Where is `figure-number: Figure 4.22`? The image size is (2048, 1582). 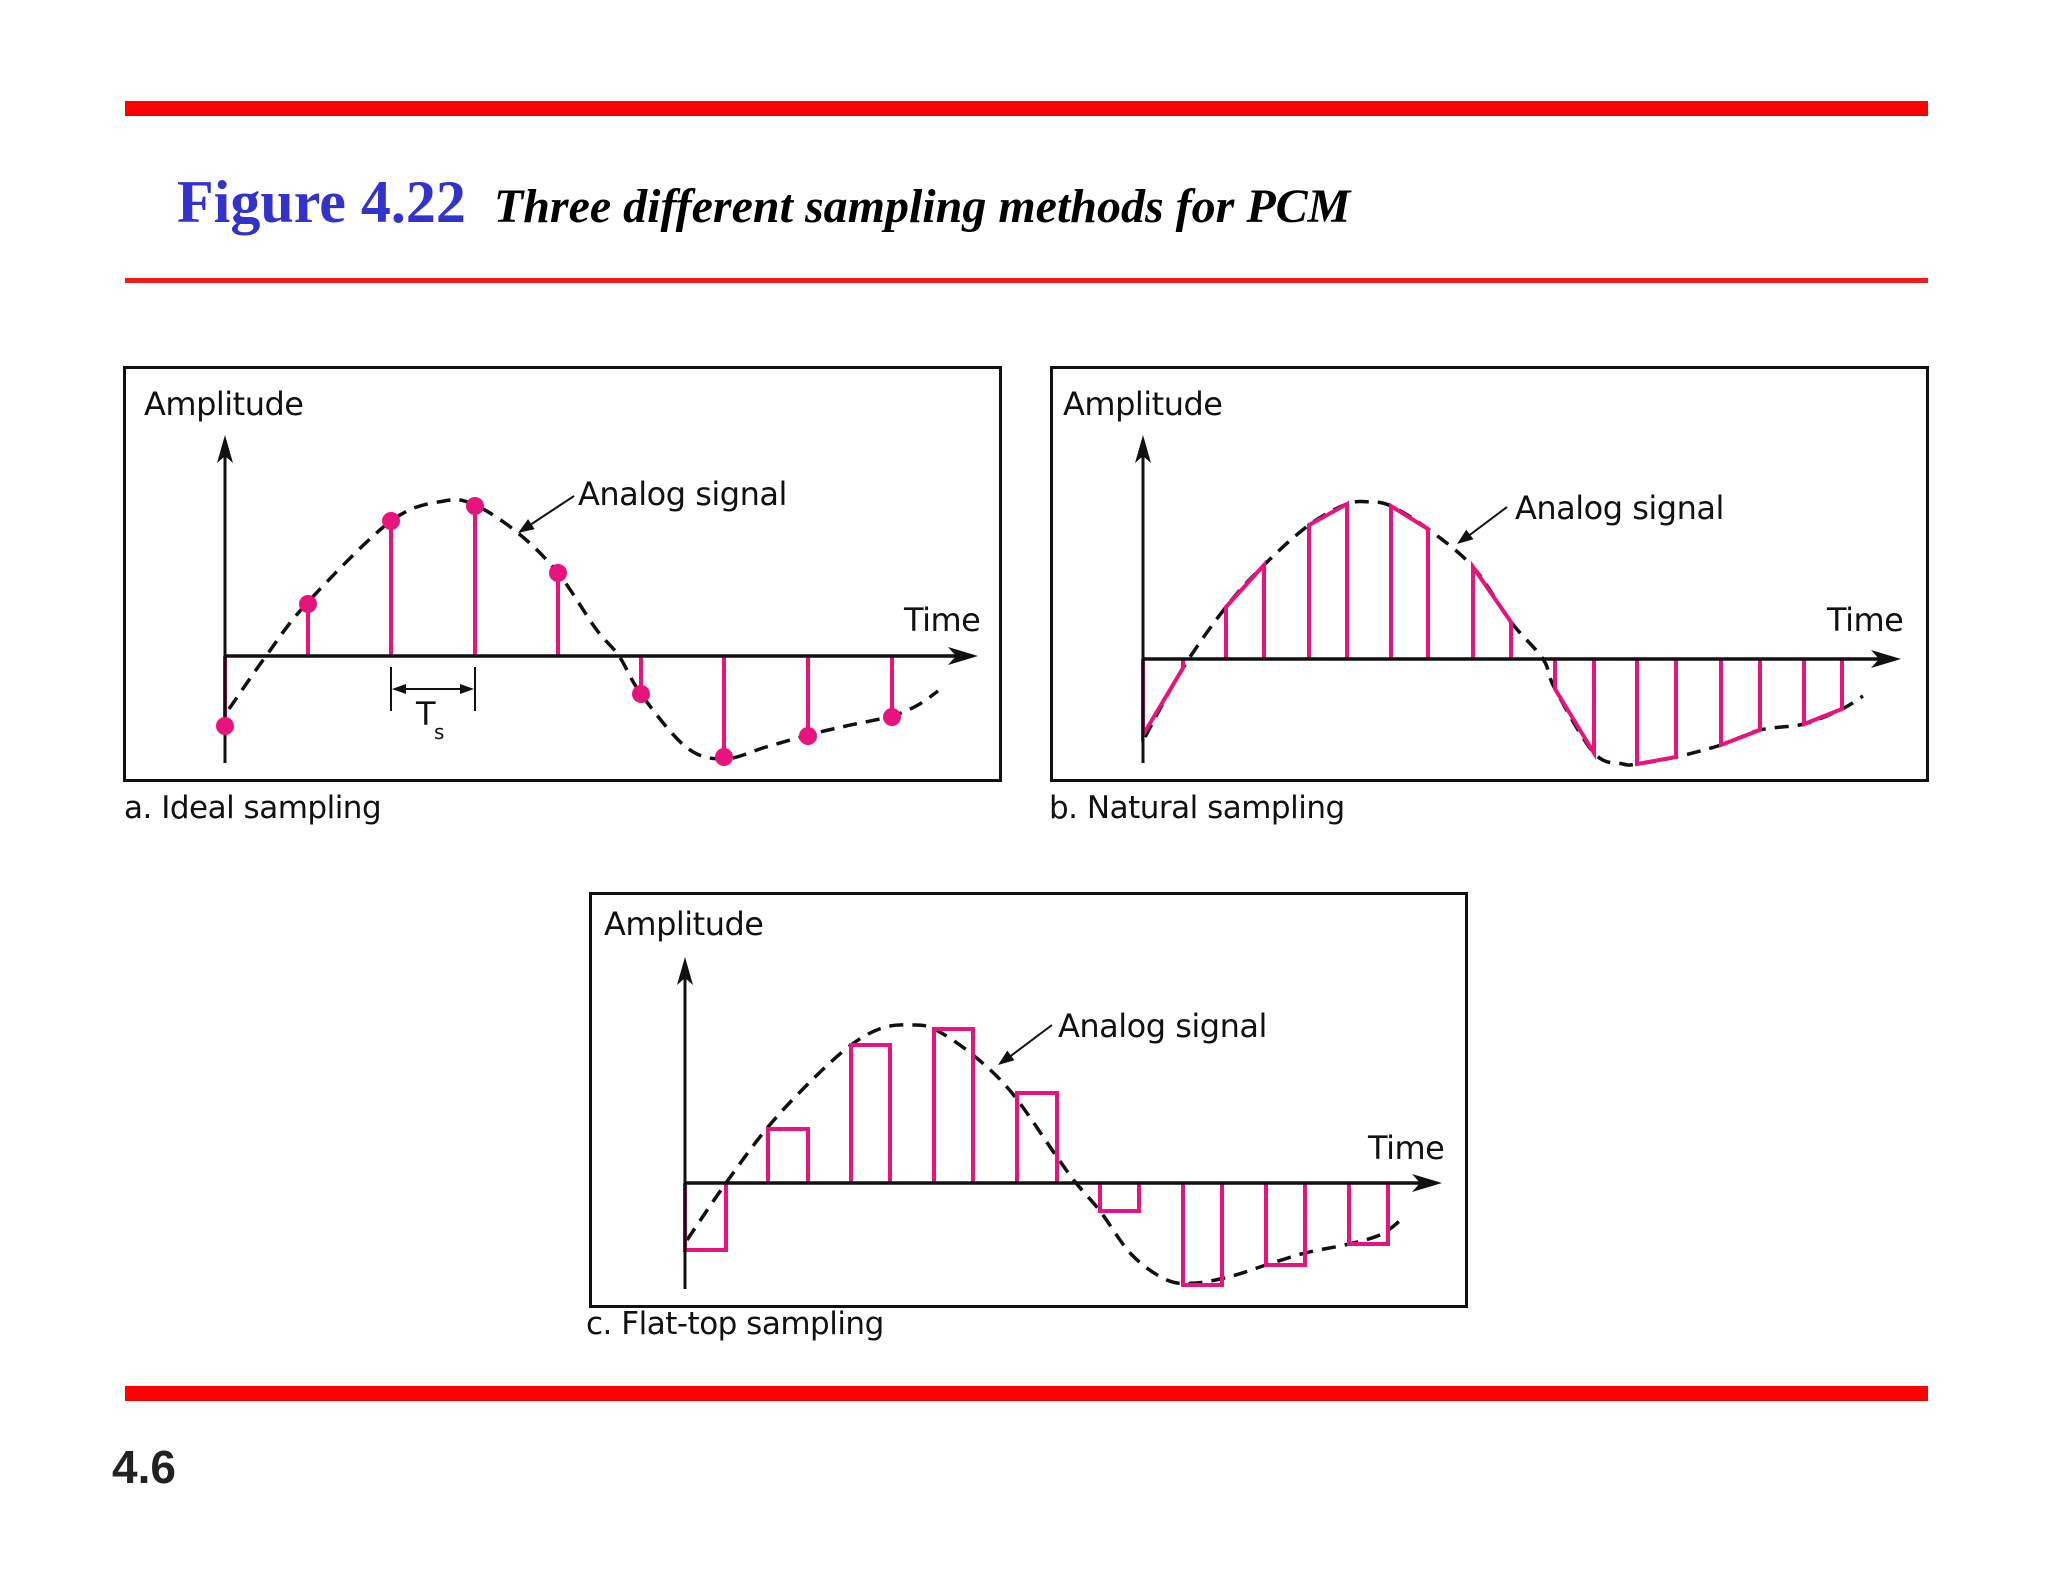 figure-number: Figure 4.22 is located at coordinates (321, 202).